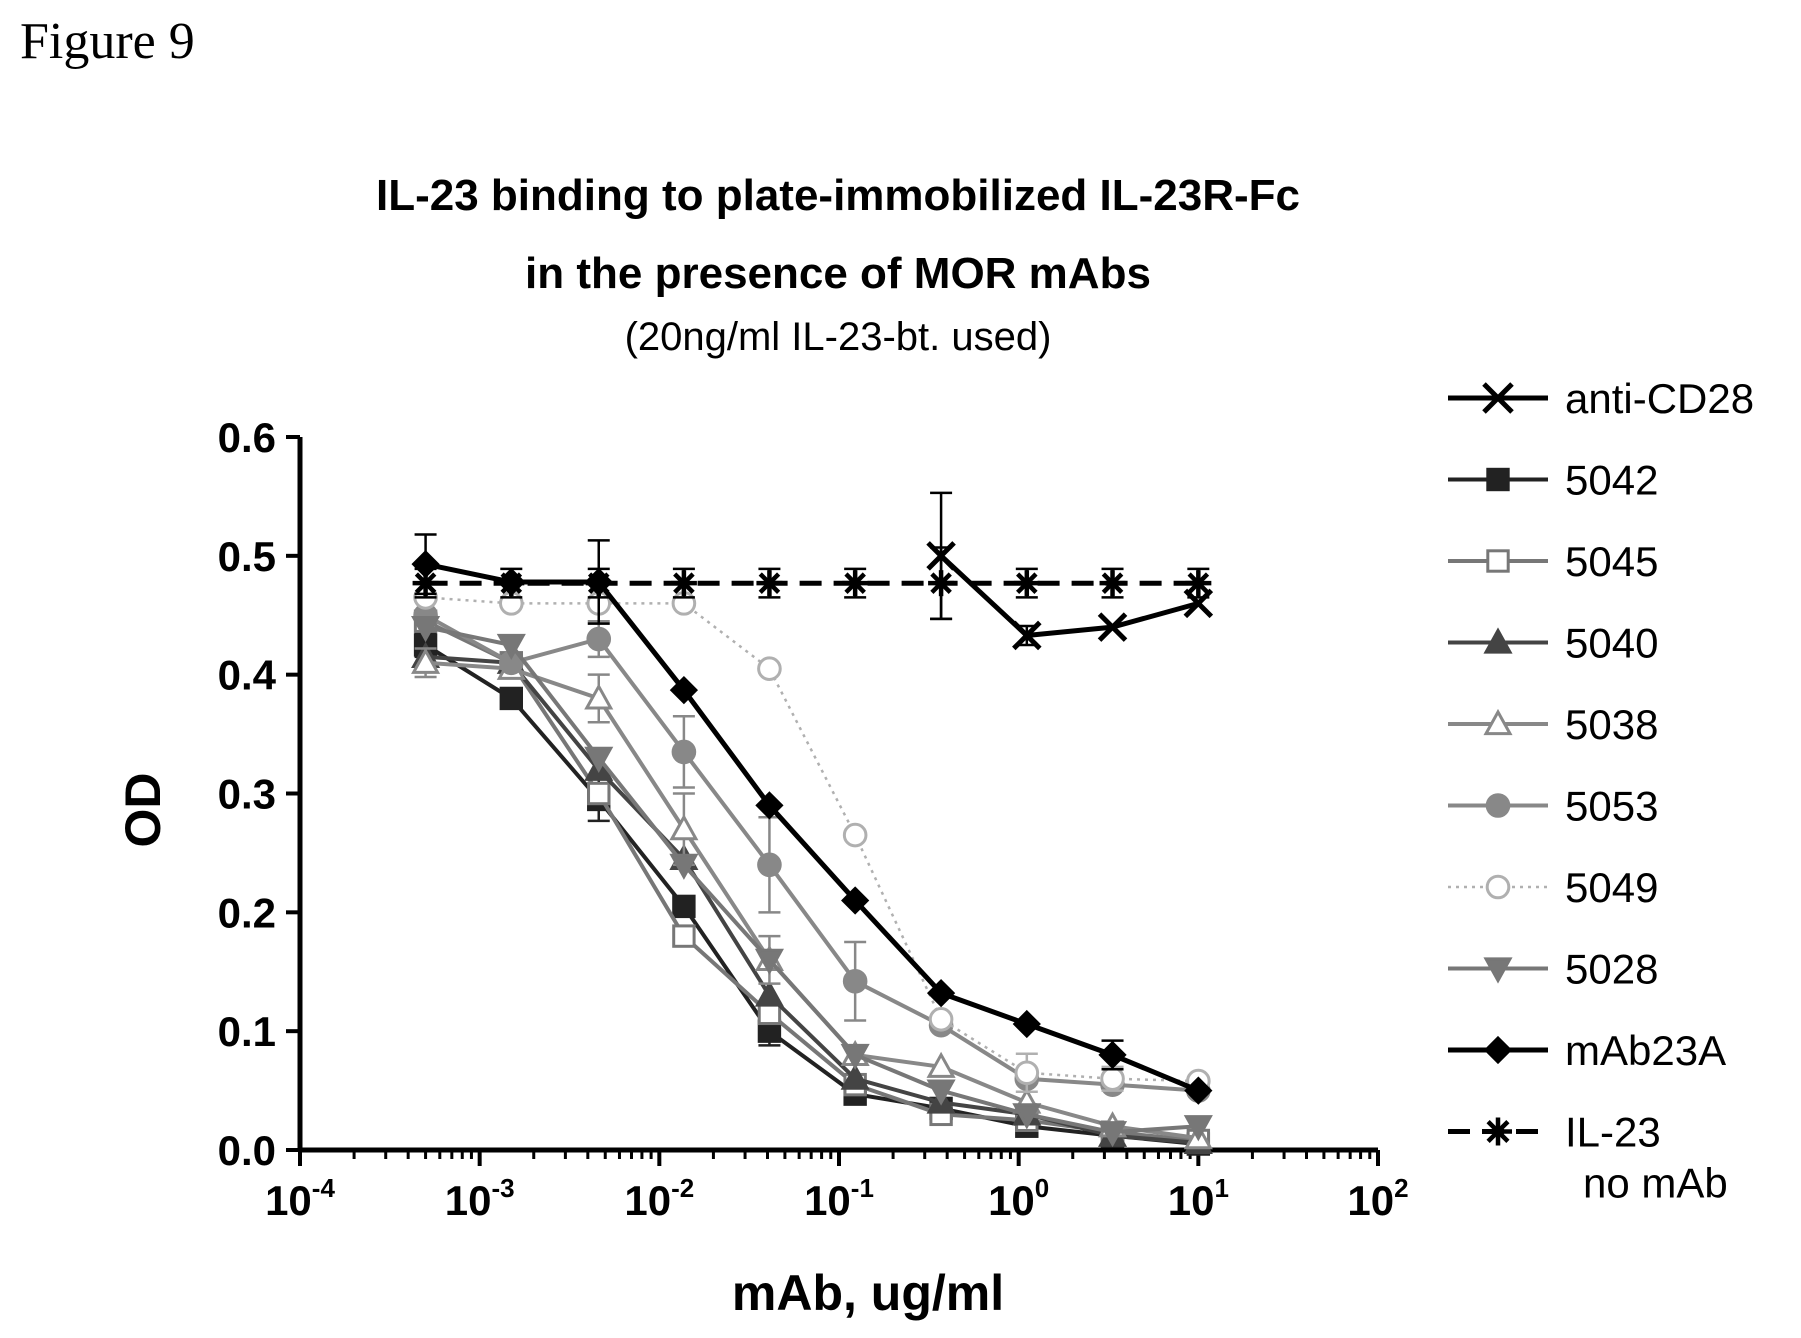 This screenshot has height=1338, width=1801. What do you see at coordinates (247, 556) in the screenshot?
I see `y-tick-label: 0.5` at bounding box center [247, 556].